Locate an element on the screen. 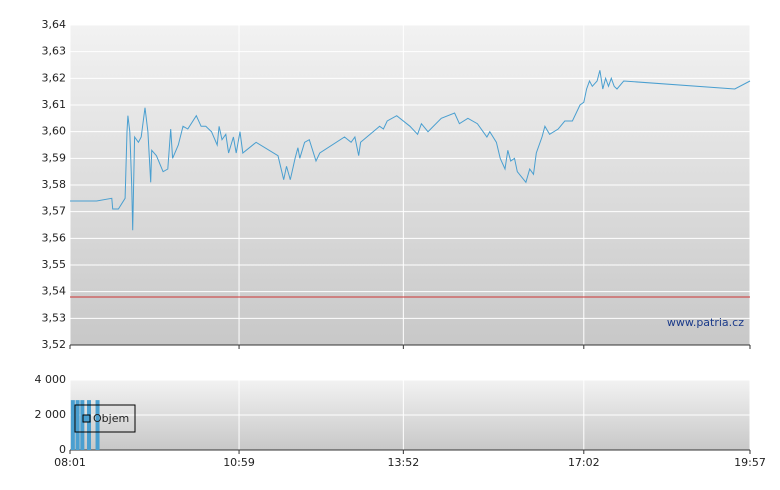  y-tick-label: 2 000 is located at coordinates (51, 414).